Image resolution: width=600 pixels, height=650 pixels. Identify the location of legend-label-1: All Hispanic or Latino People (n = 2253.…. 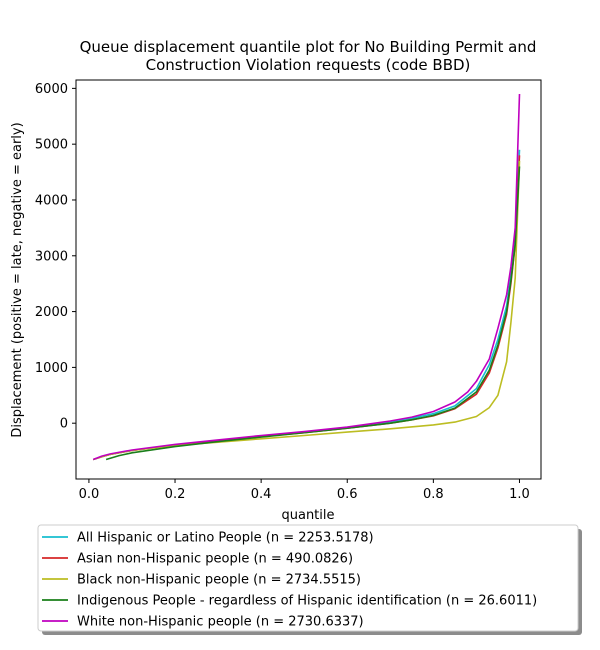
(225, 538).